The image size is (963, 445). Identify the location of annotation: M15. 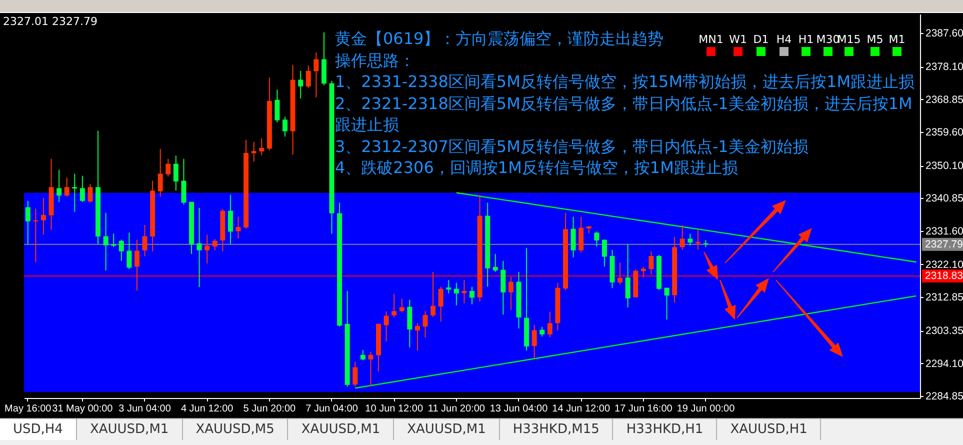
(849, 39).